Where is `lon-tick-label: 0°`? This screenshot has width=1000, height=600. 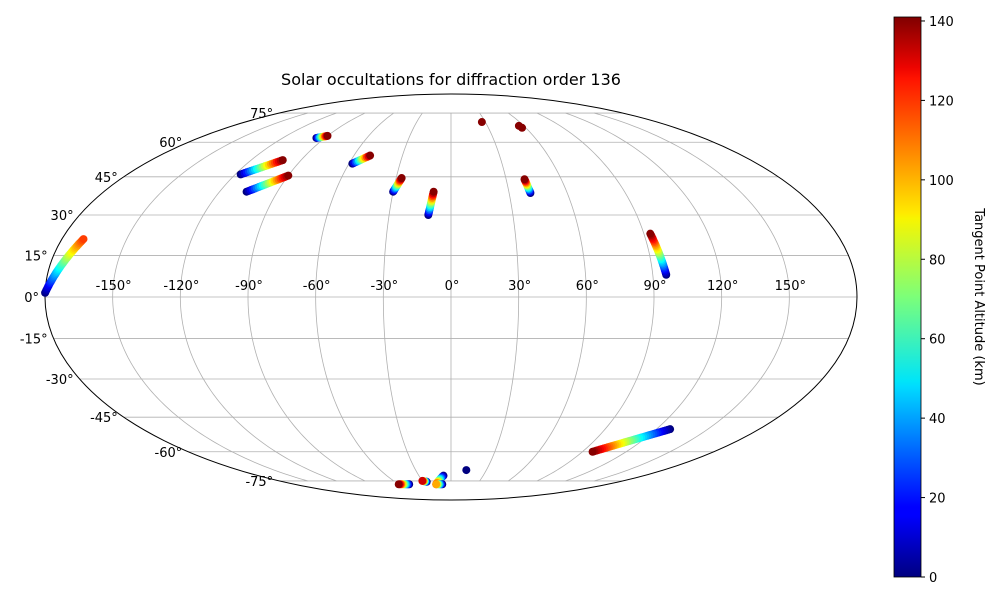
lon-tick-label: 0° is located at coordinates (452, 286).